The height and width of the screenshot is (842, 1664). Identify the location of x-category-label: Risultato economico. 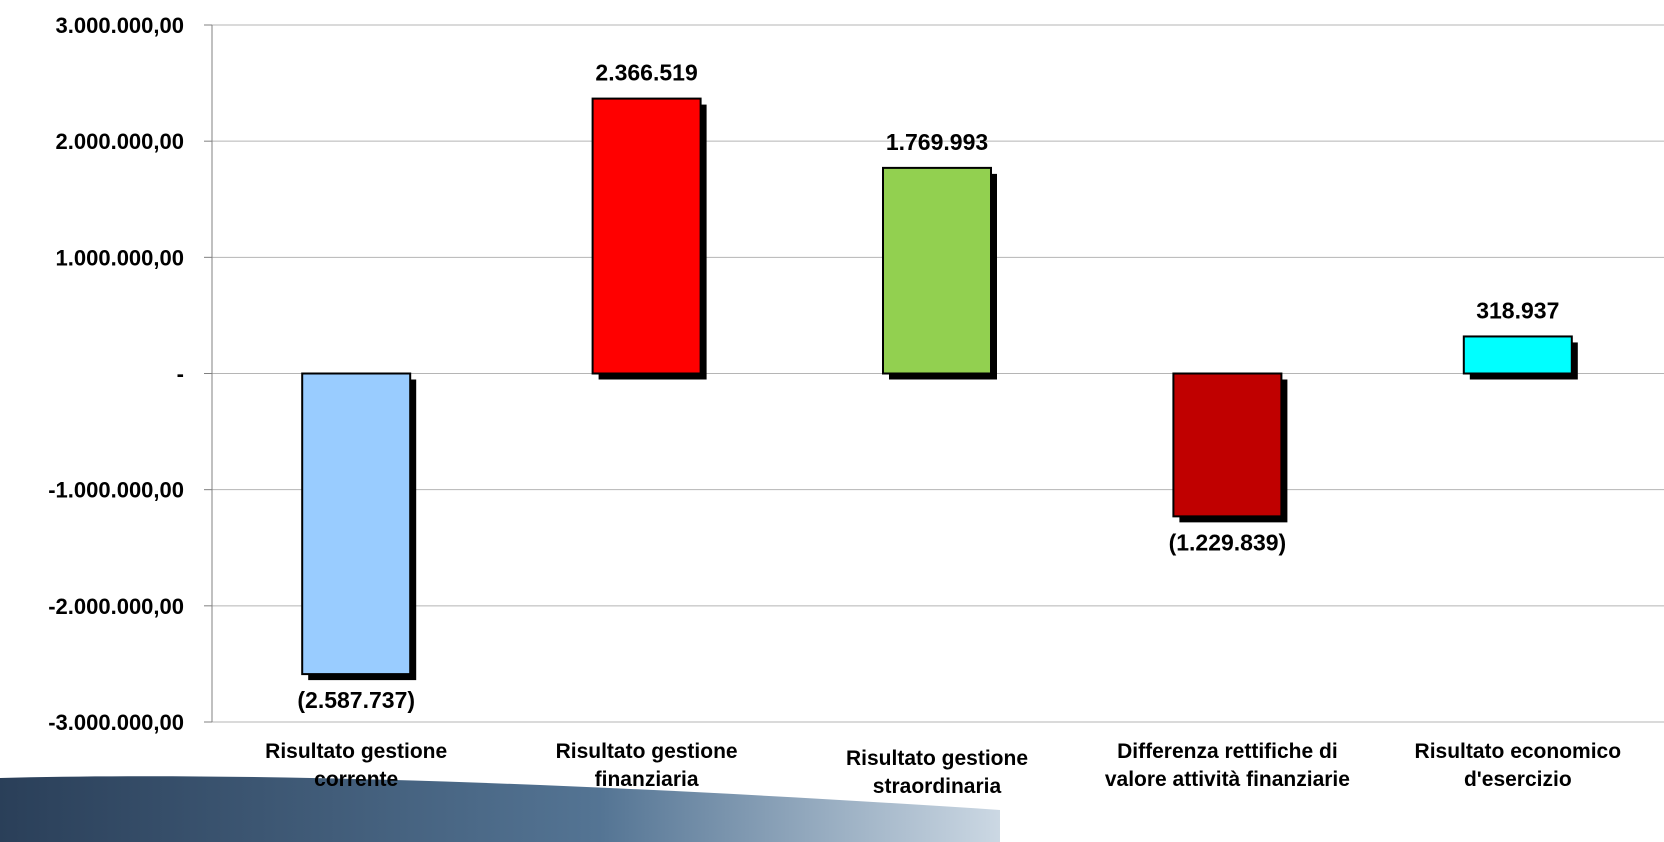
(1518, 751).